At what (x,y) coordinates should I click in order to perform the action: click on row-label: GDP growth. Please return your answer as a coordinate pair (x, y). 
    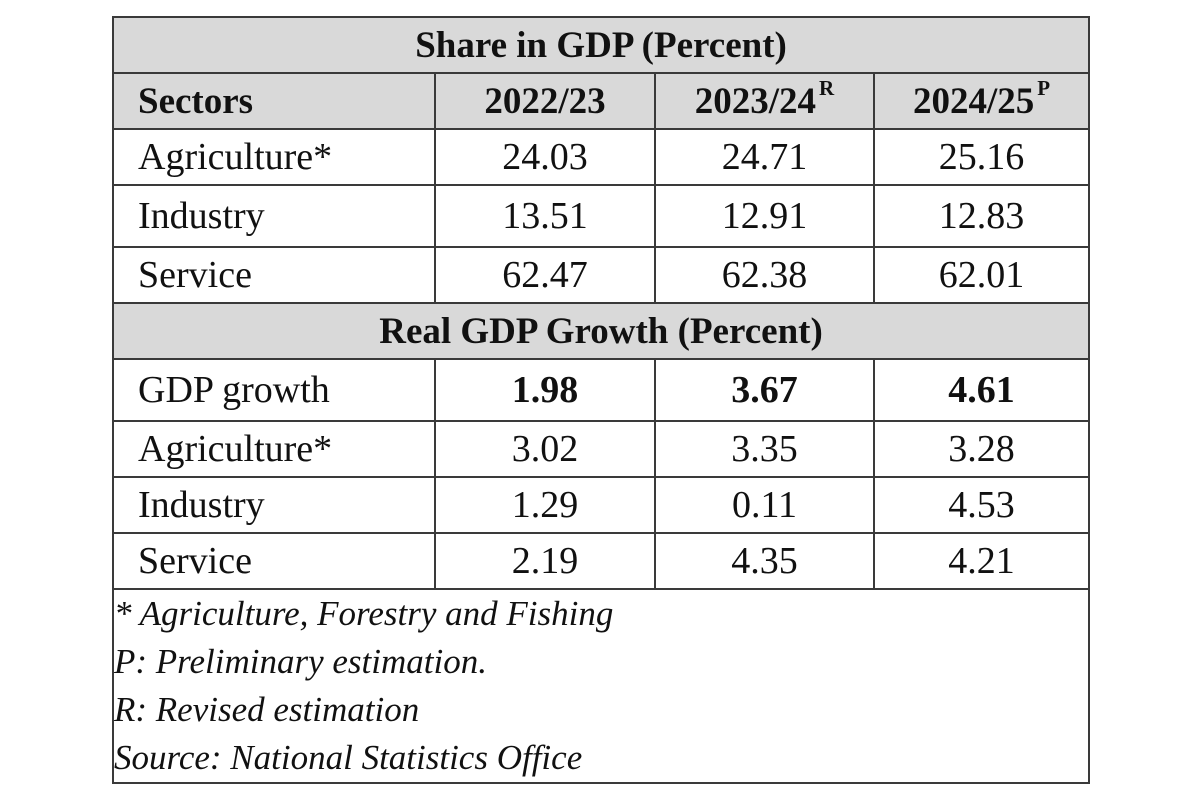
    Looking at the image, I should click on (274, 390).